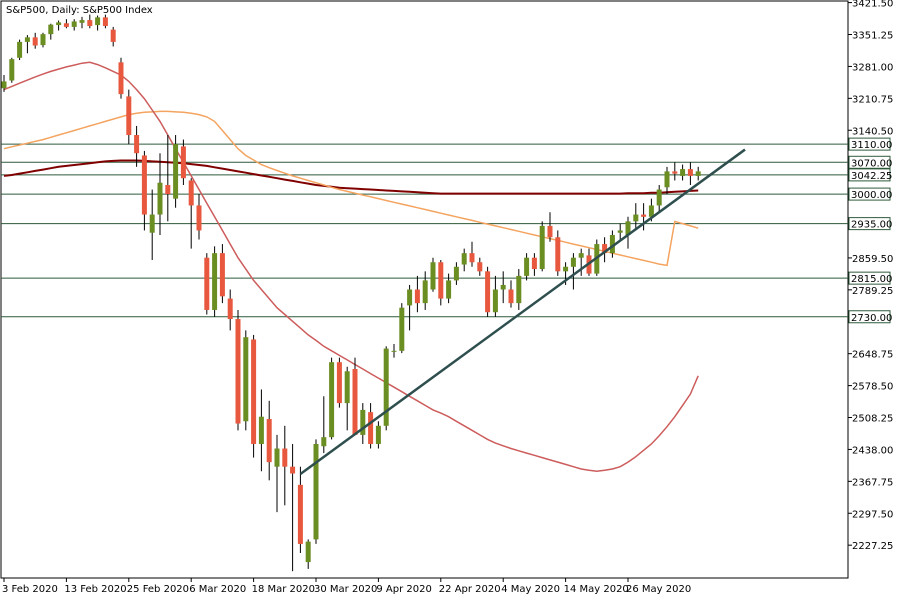 Image resolution: width=900 pixels, height=600 pixels. What do you see at coordinates (872, 482) in the screenshot?
I see `y-tick-label: 2367.75` at bounding box center [872, 482].